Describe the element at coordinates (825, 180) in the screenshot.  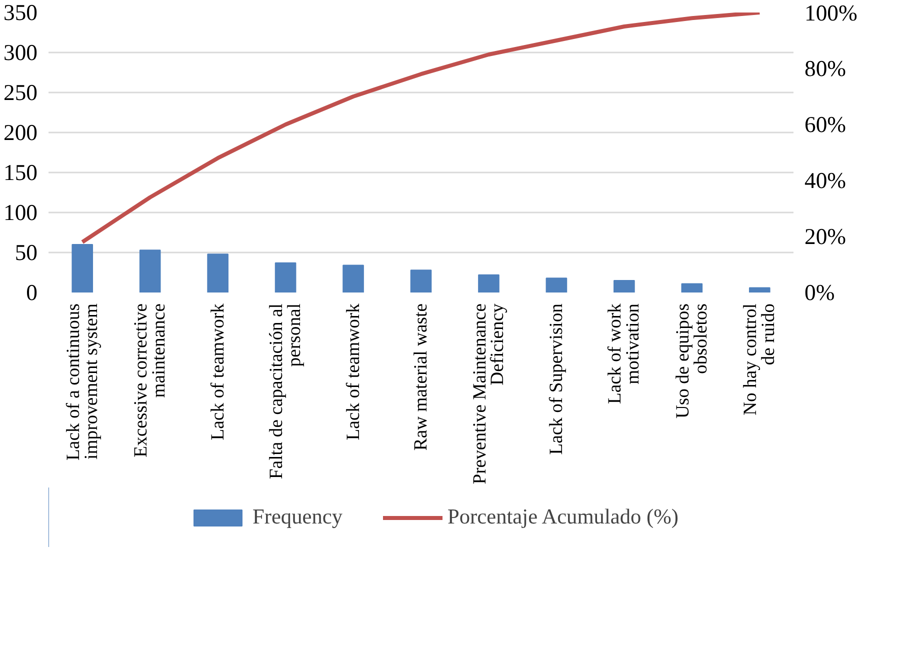
I see `y2-tick-label: 40%` at that location.